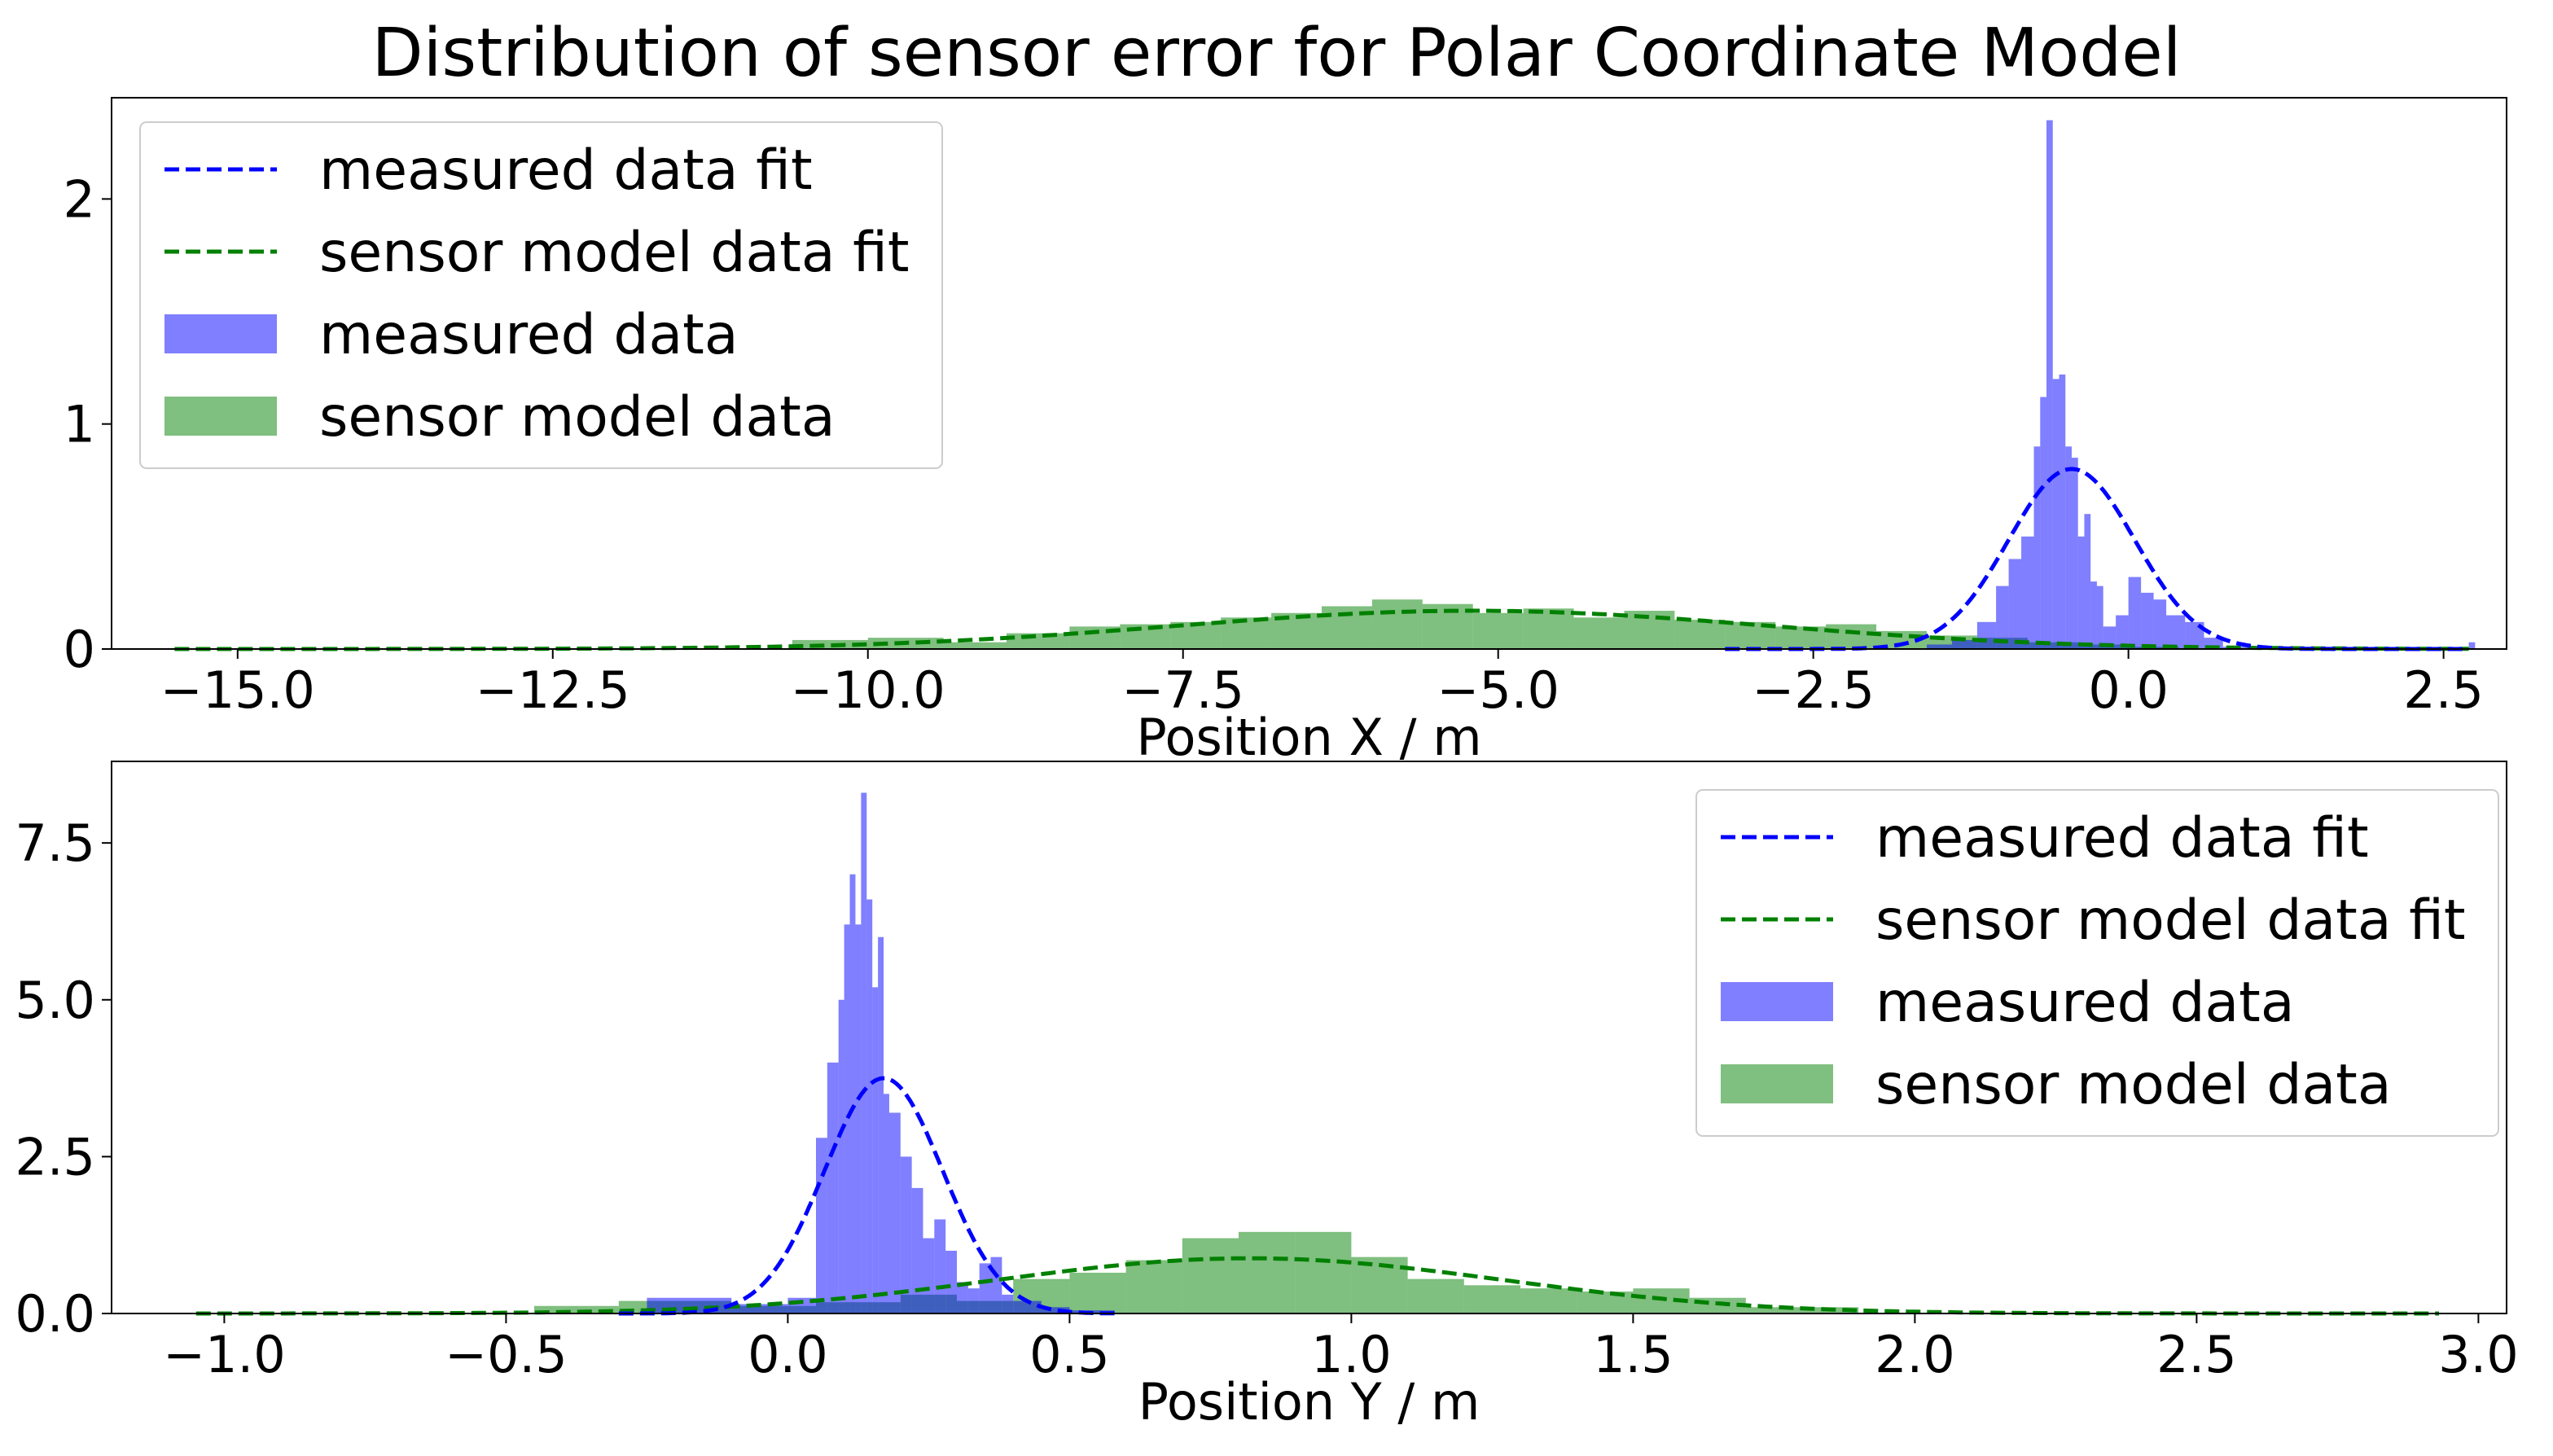 The width and height of the screenshot is (2553, 1456). Describe the element at coordinates (237, 690) in the screenshot. I see `x-tick-label: −15.0` at that location.